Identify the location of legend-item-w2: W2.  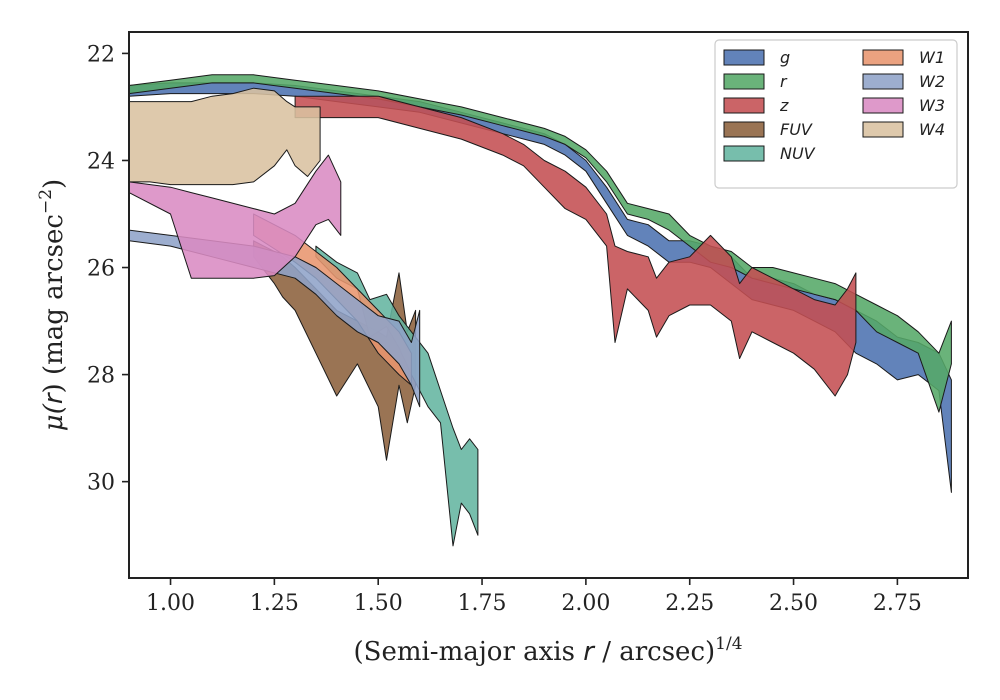
(903, 81).